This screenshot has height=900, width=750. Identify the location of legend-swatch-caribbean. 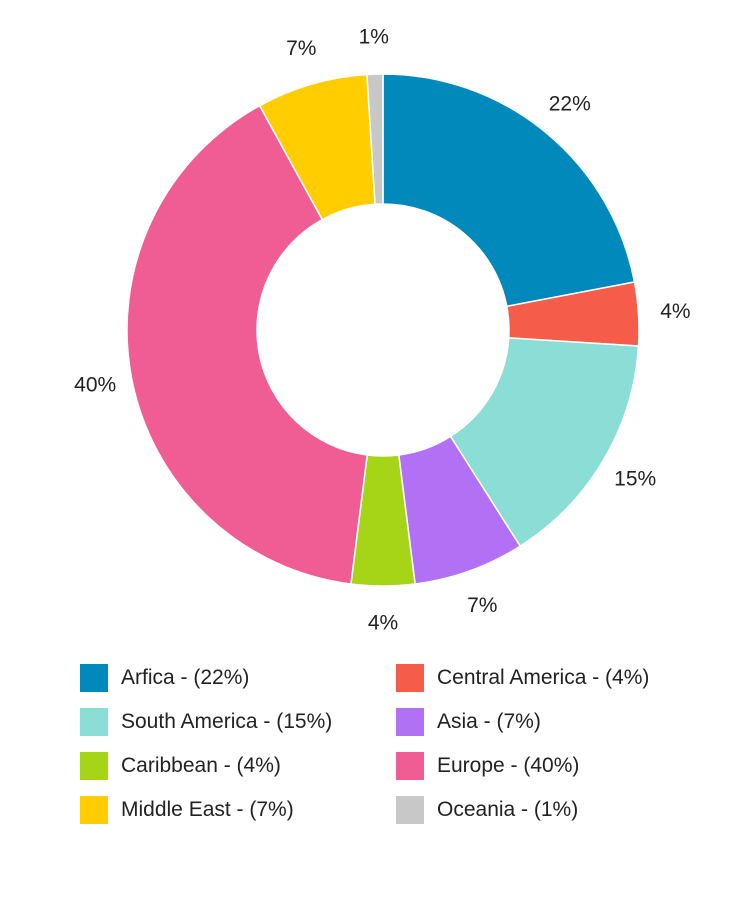
(94, 766).